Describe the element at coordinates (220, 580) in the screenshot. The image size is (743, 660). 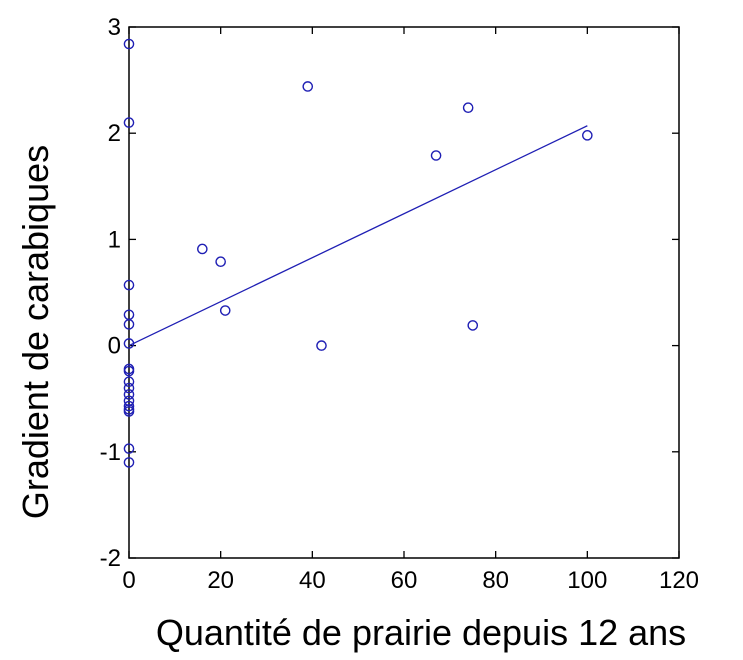
I see `x-tick-label: 20` at that location.